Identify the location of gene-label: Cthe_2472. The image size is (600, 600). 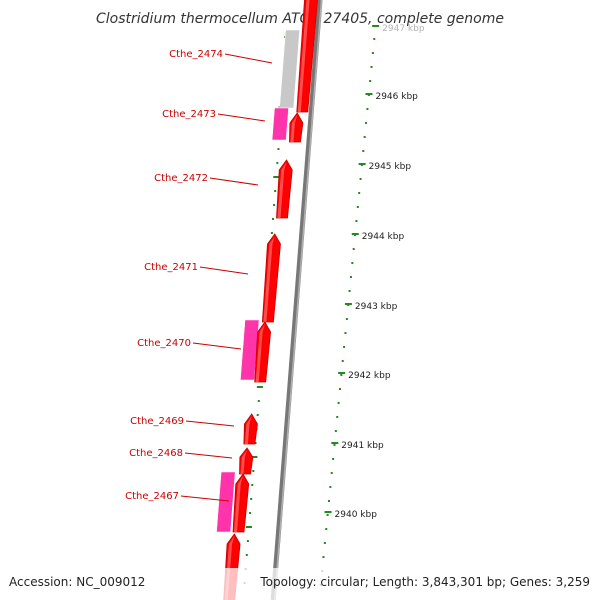
(181, 178).